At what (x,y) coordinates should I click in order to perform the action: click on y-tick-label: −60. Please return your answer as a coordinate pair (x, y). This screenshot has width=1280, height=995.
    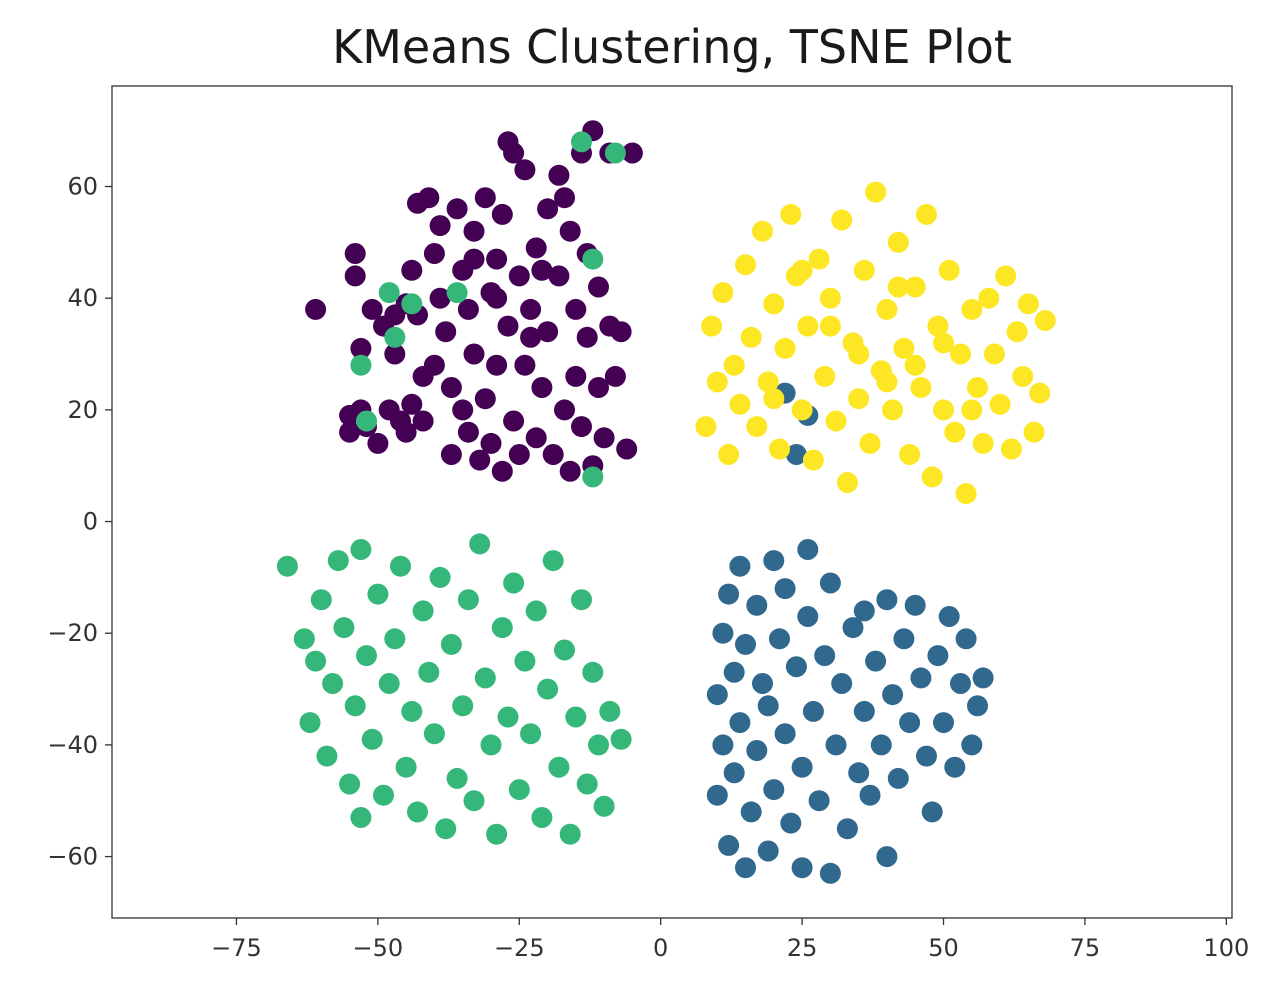
    Looking at the image, I should click on (72, 857).